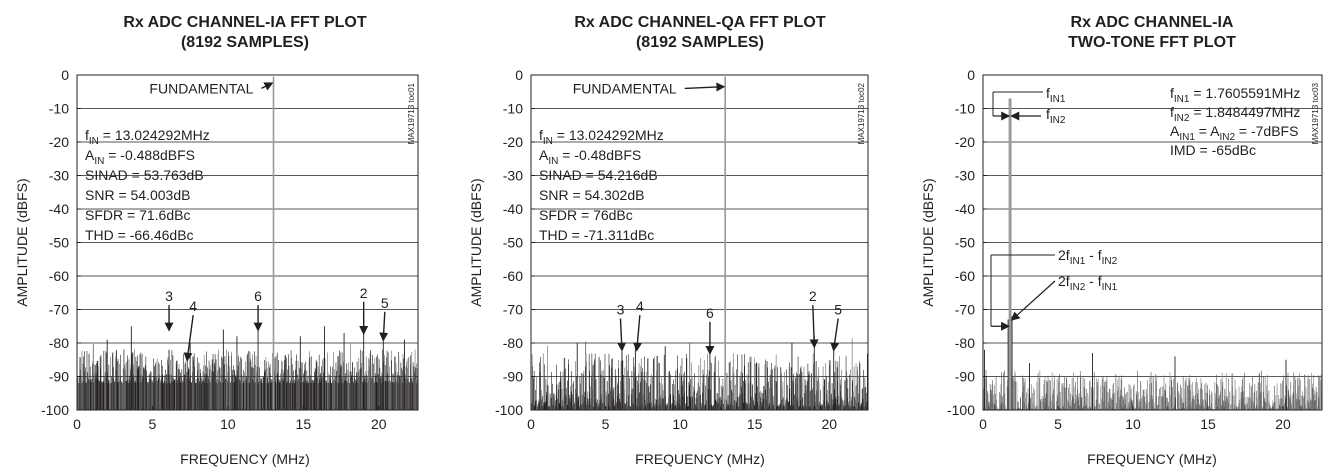 The width and height of the screenshot is (1338, 473). What do you see at coordinates (137, 195) in the screenshot?
I see `info-line: SNR = 54.003dB` at bounding box center [137, 195].